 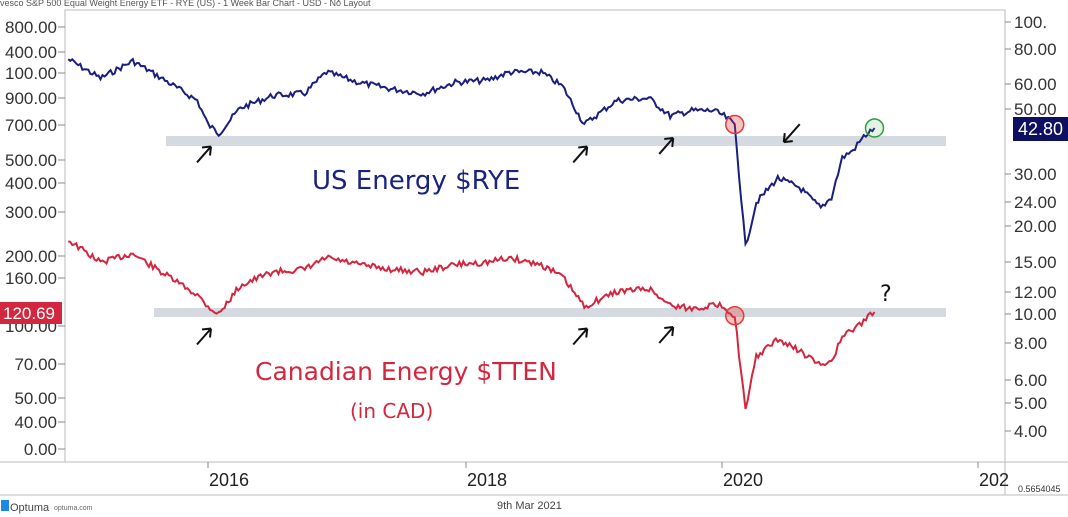 What do you see at coordinates (1035, 292) in the screenshot?
I see `right-tick-label-8: 12.00` at bounding box center [1035, 292].